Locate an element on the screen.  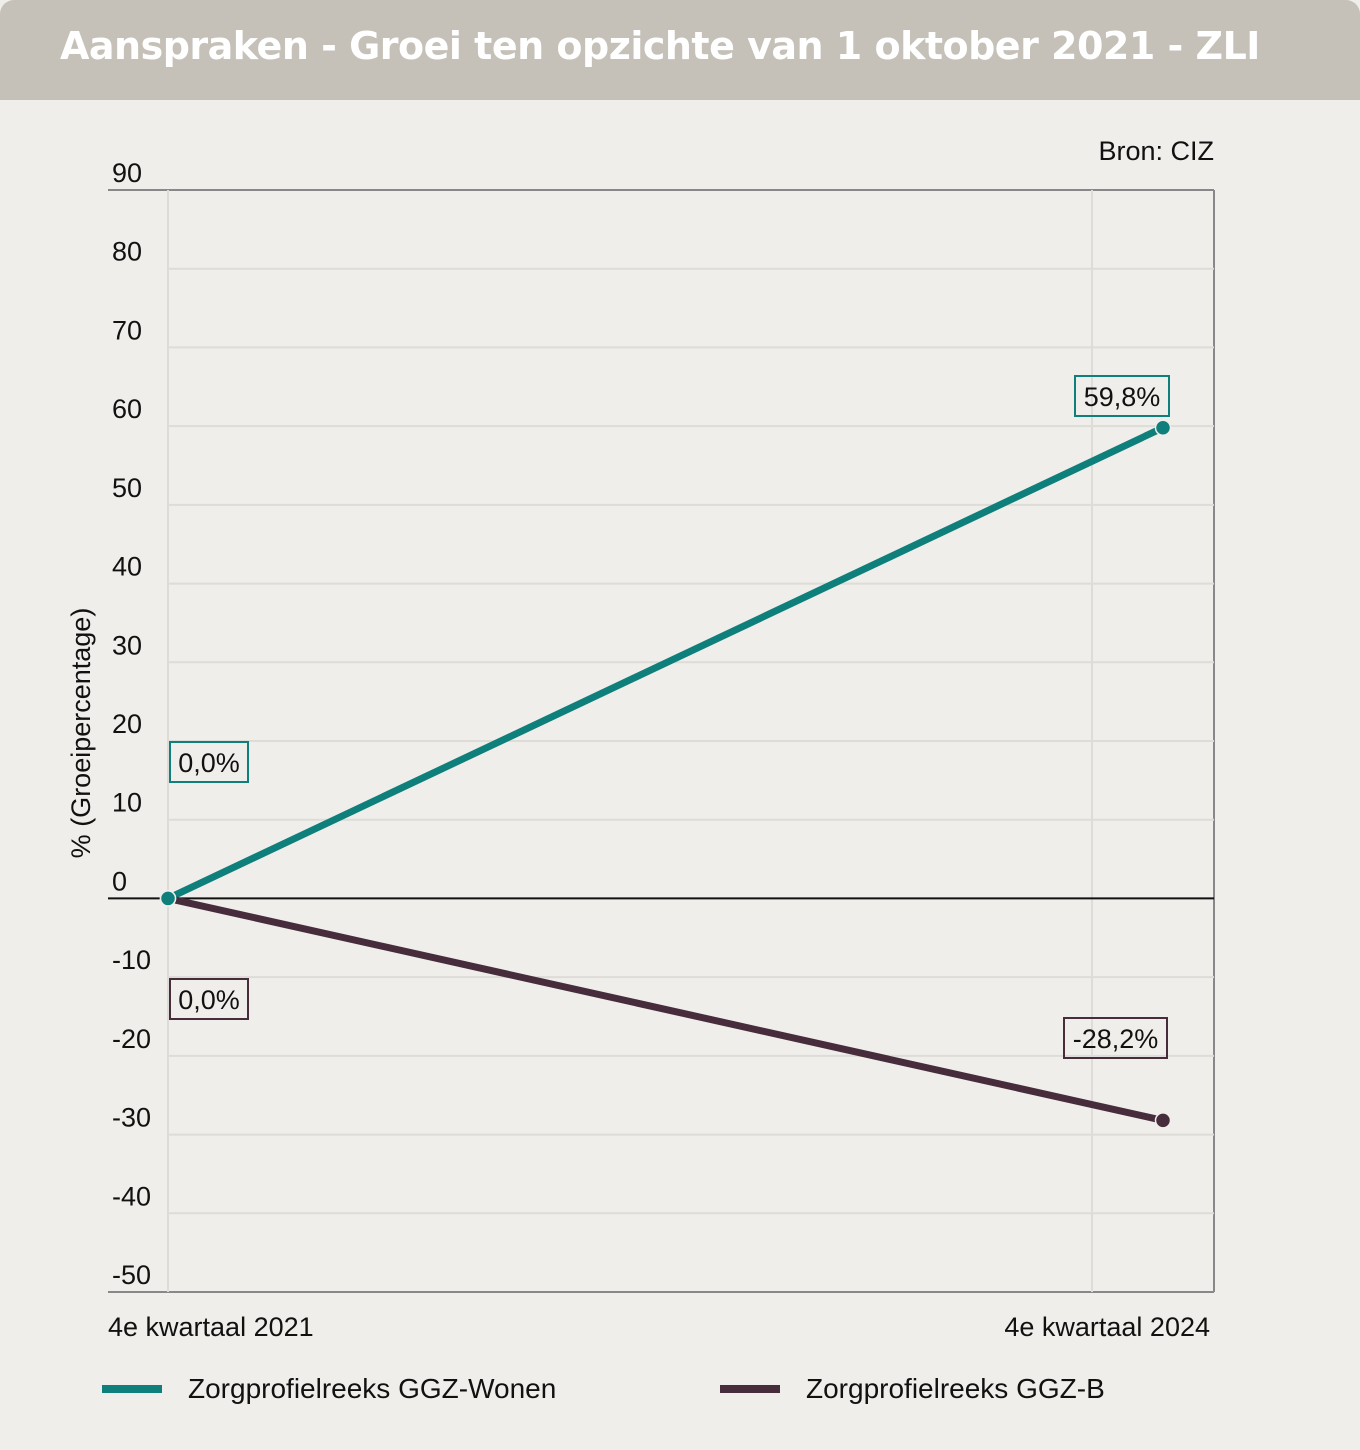
legend-swatch-ggz-wonen is located at coordinates (132, 1389).